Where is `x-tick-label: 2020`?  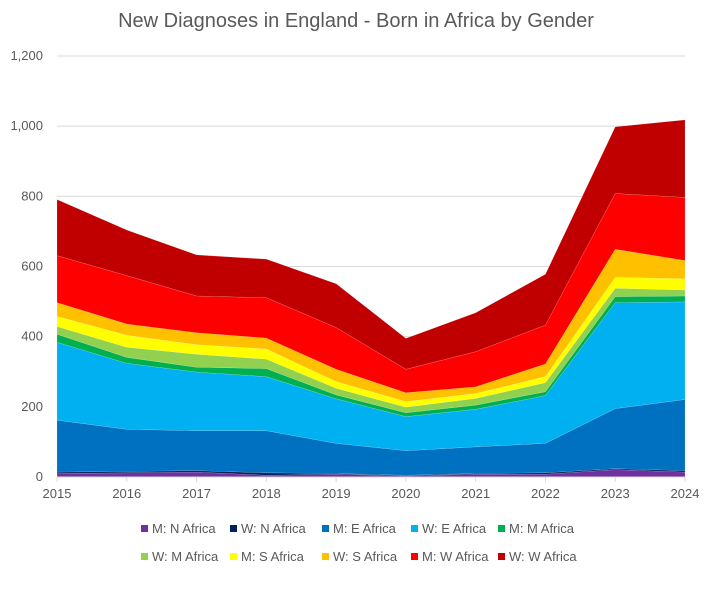
x-tick-label: 2020 is located at coordinates (405, 493).